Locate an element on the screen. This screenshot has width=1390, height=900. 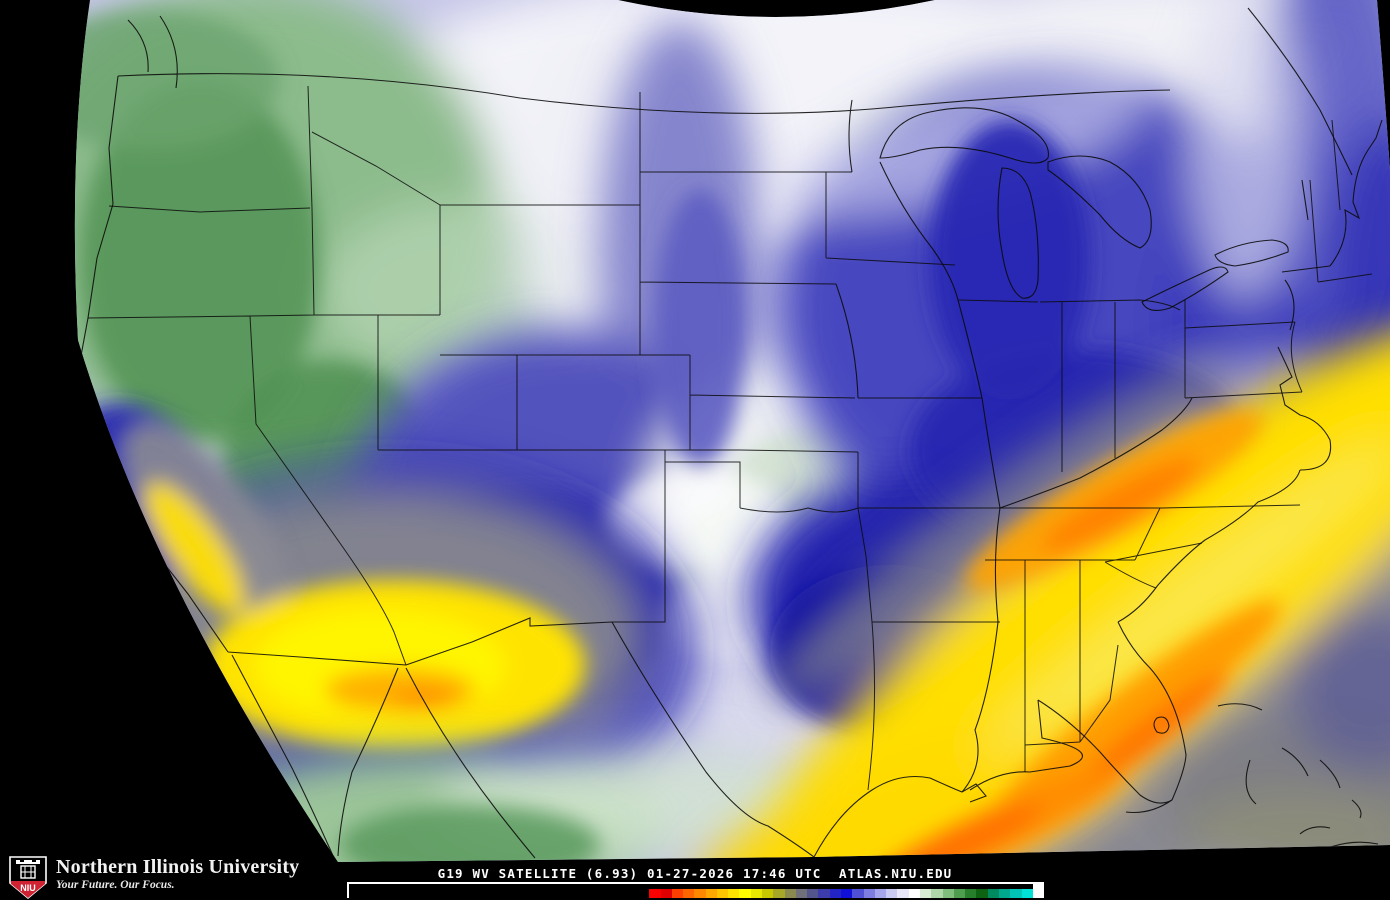
university-tagline: Your Future. Our Focus. is located at coordinates (115, 885).